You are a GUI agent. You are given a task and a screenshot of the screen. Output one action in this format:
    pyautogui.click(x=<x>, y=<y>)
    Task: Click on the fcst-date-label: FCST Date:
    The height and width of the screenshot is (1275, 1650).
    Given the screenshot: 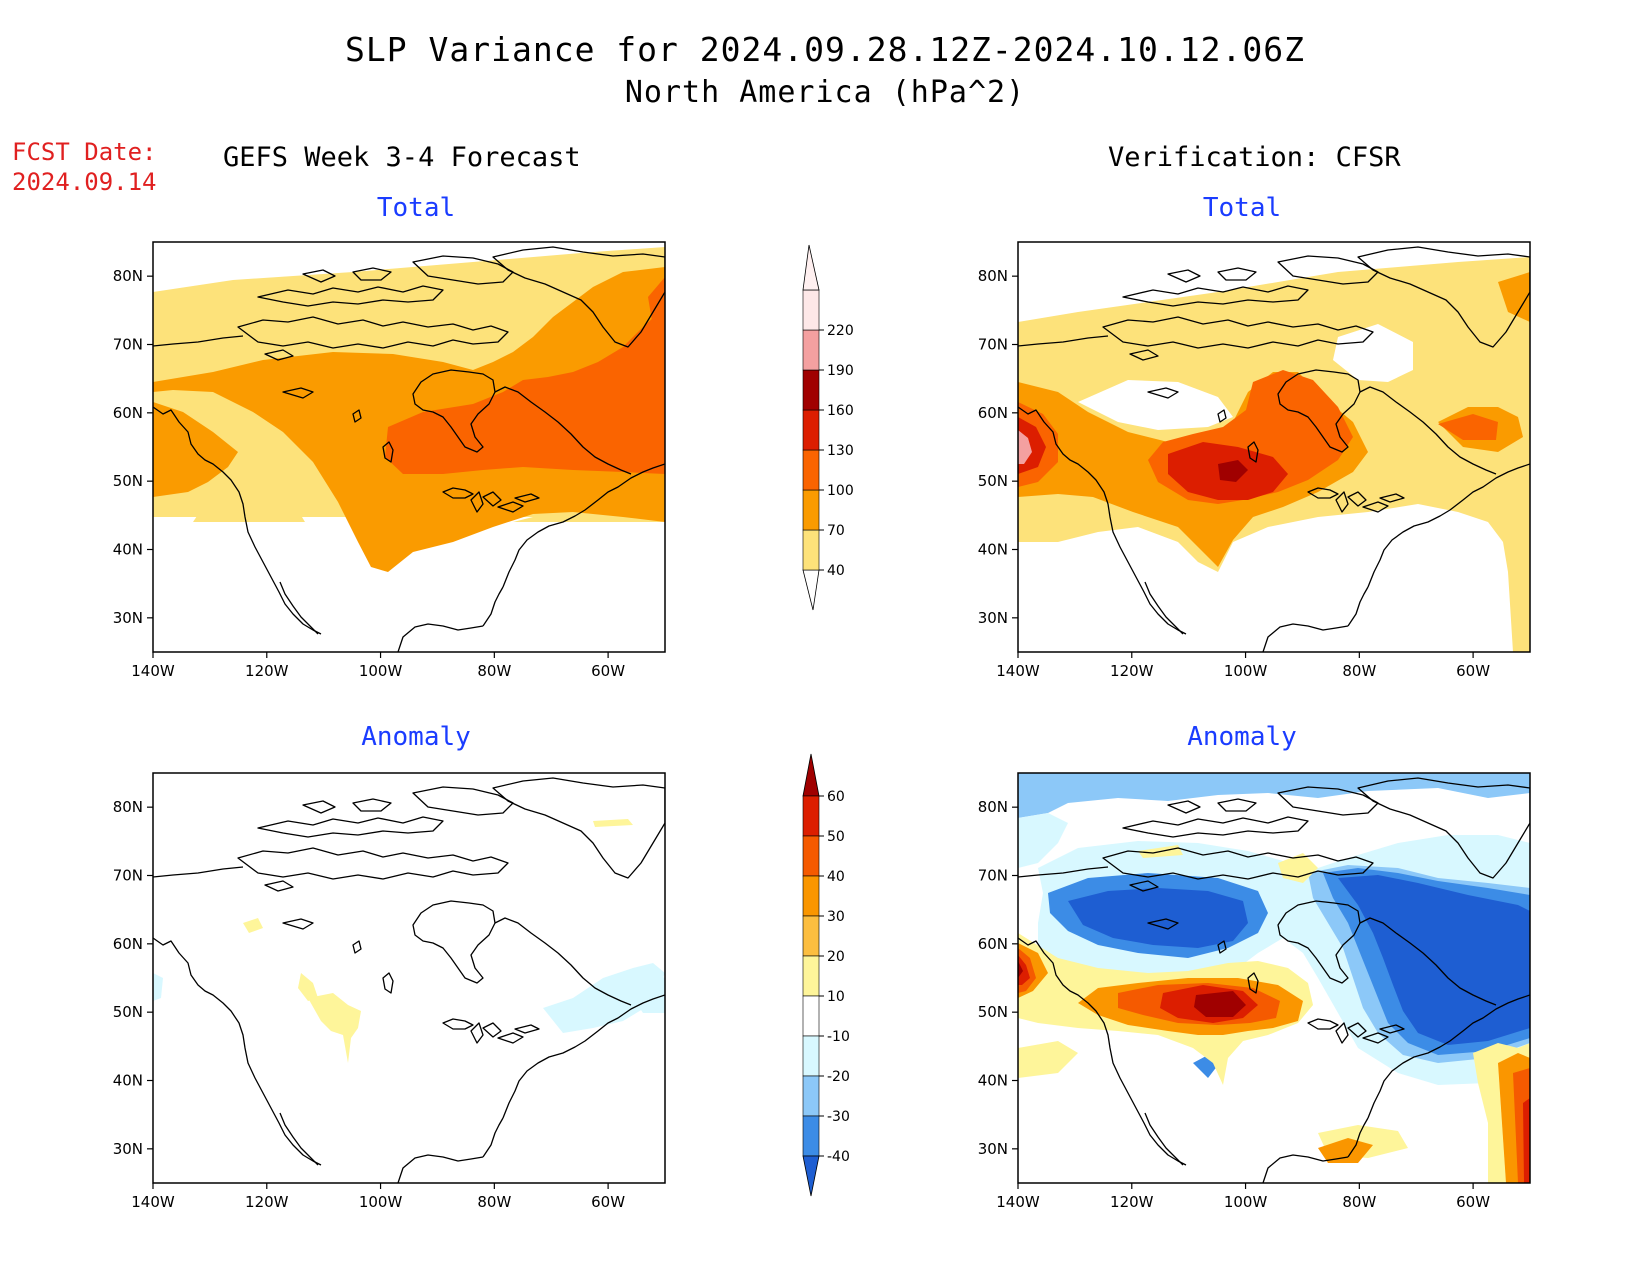 What is the action you would take?
    pyautogui.click(x=84, y=152)
    